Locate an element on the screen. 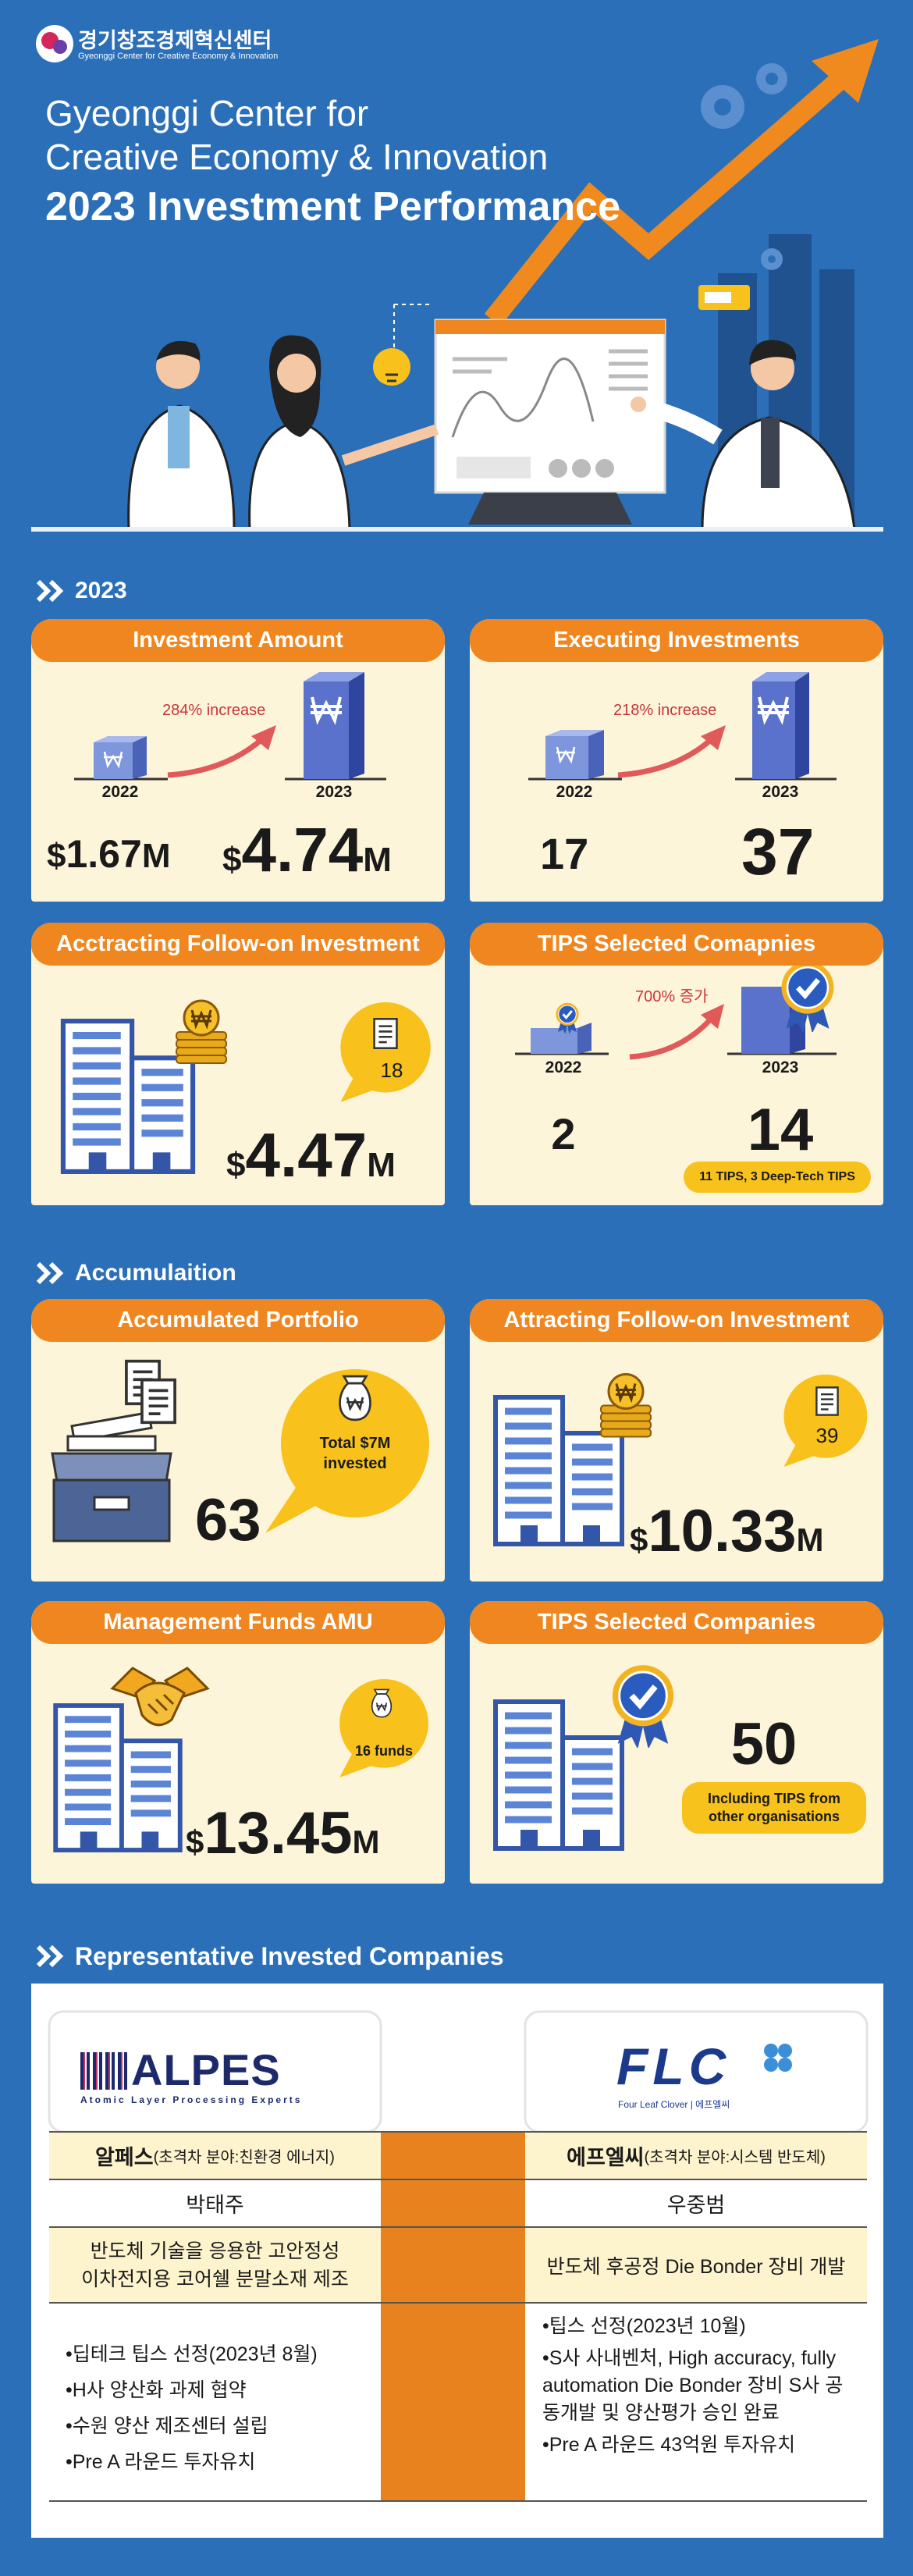 This screenshot has height=2576, width=913. value-number: 4.74 is located at coordinates (302, 849).